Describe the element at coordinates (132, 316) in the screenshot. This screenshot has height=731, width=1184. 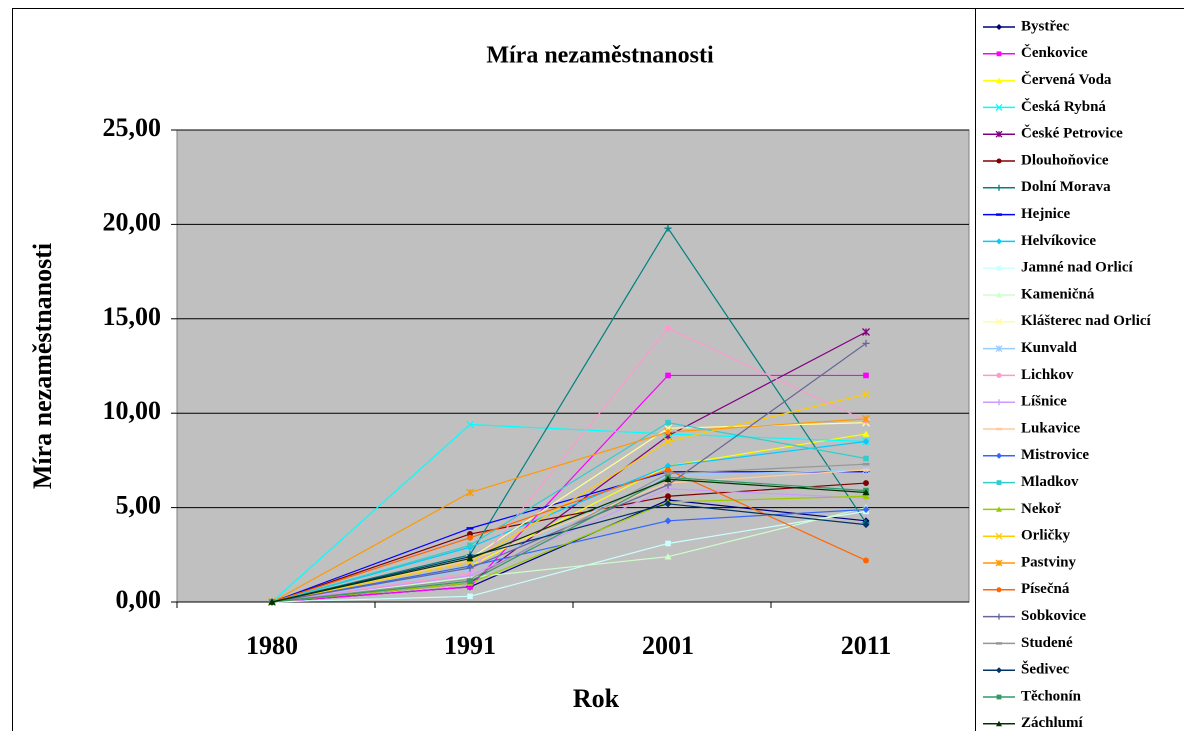
I see `y-tick-label: 15,00` at that location.